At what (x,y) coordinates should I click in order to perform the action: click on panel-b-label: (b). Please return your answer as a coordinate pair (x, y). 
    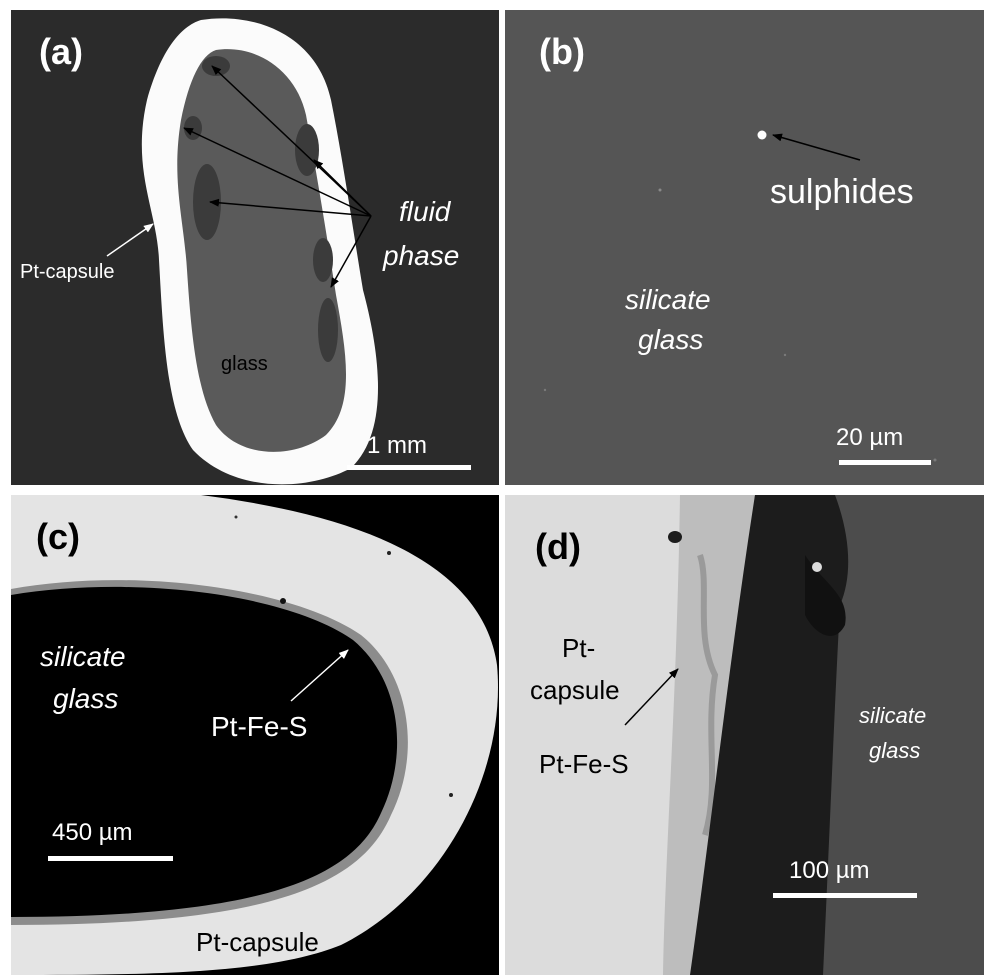
    Looking at the image, I should click on (562, 51).